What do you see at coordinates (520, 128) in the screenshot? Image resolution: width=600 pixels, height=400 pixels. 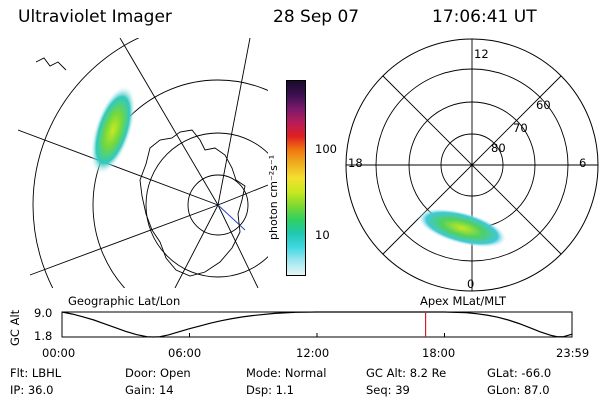 I see `mlat-label-70: 70` at bounding box center [520, 128].